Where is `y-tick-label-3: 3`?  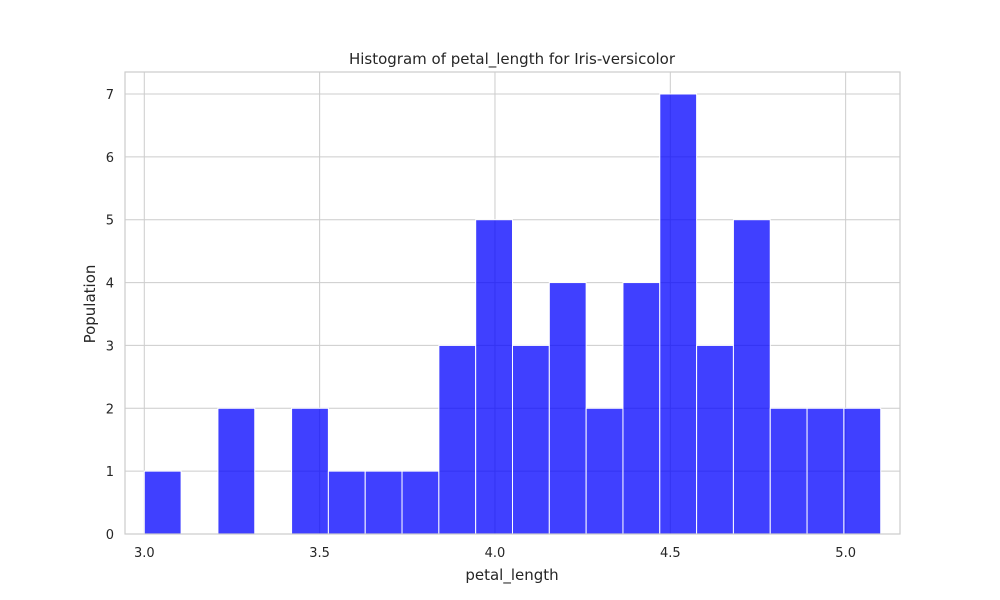
y-tick-label-3: 3 is located at coordinates (110, 346).